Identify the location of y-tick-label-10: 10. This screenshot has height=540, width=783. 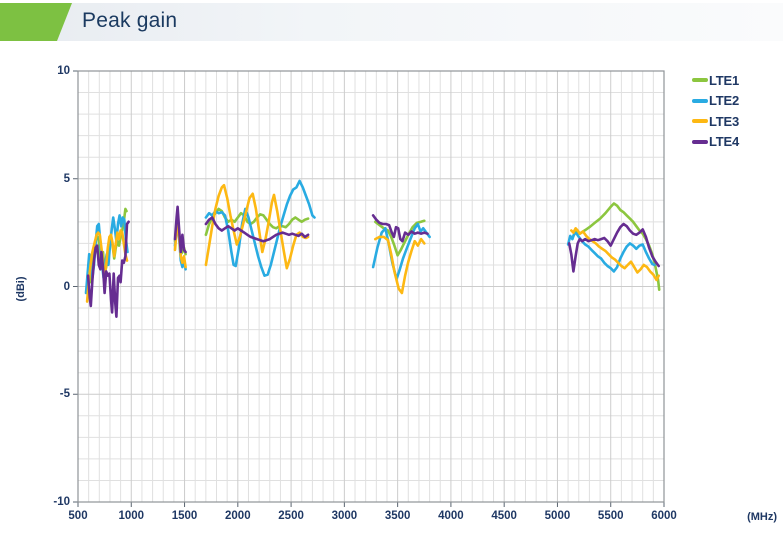
(63, 71).